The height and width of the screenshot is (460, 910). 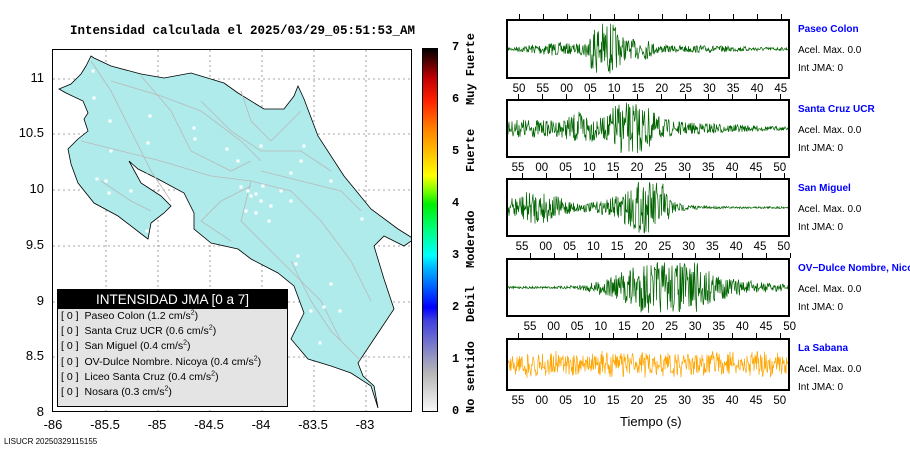 I want to click on x-tick-label: -85.5, so click(x=105, y=424).